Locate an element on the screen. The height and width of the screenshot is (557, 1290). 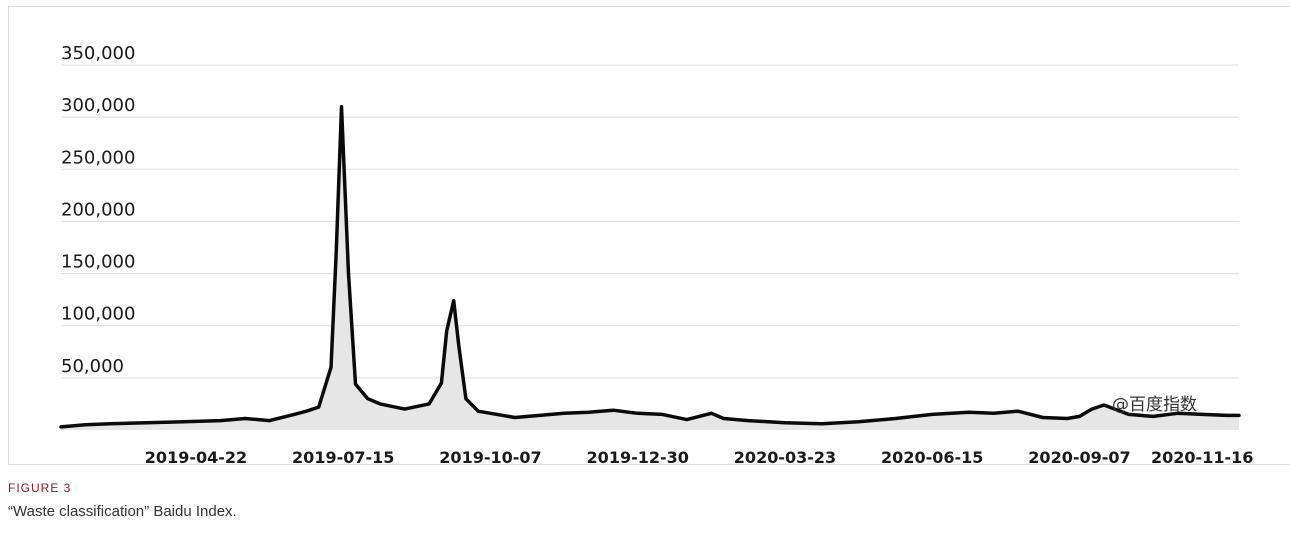
x-tick-label: 2020-09-07 is located at coordinates (1079, 457).